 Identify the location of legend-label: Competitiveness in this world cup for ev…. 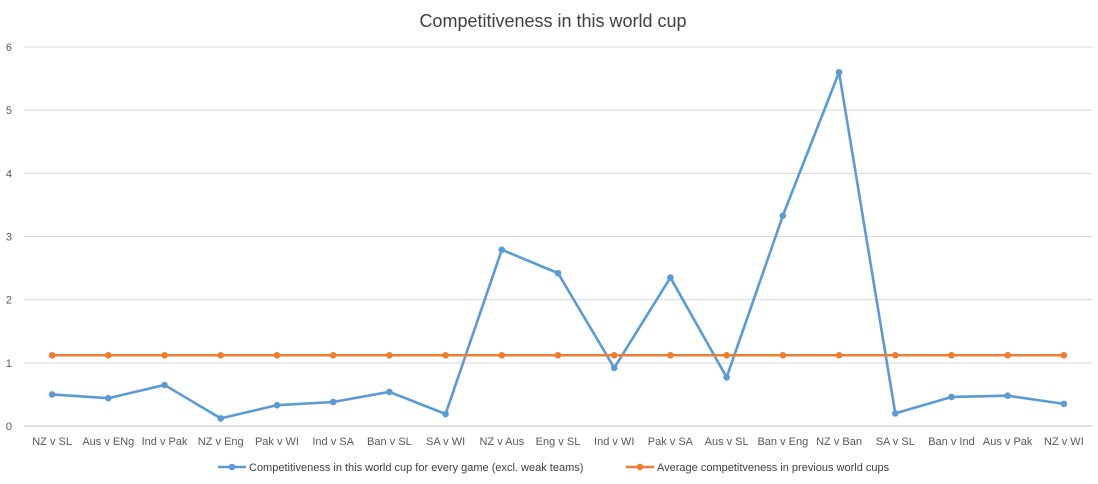
(416, 468).